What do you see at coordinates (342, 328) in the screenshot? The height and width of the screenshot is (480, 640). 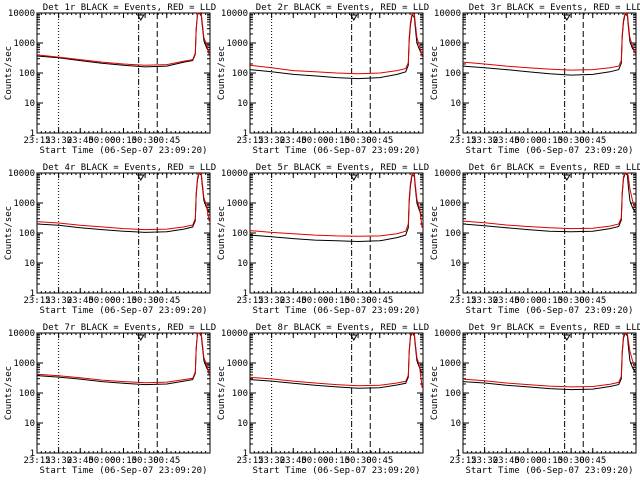 I see `chart-title: Det 8r BLACK = Events, RED = LLD` at bounding box center [342, 328].